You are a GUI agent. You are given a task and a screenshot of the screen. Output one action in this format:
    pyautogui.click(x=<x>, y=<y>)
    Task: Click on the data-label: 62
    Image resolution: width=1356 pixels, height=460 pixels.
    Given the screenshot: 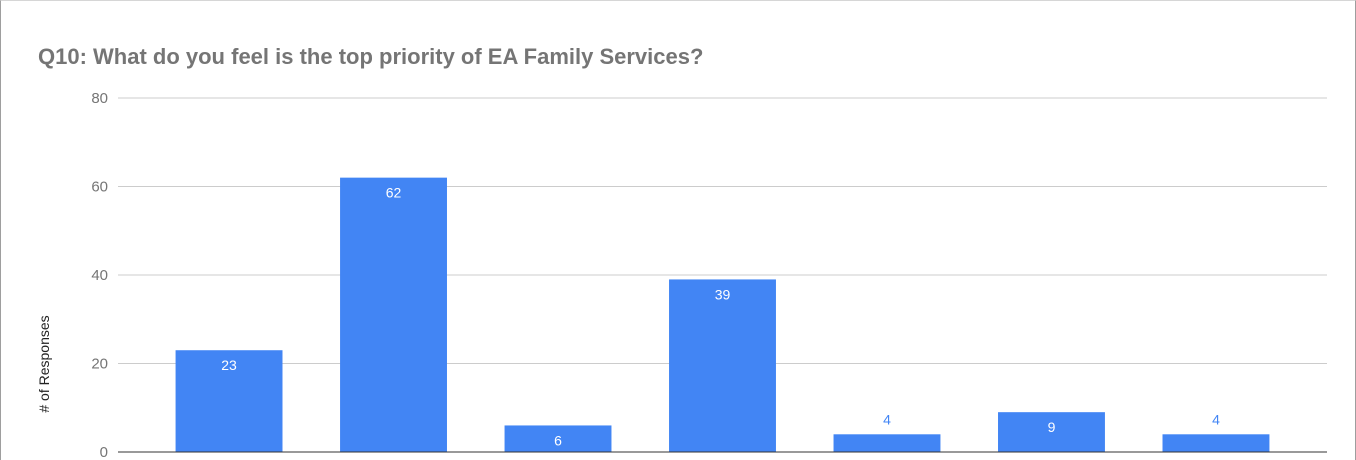 What is the action you would take?
    pyautogui.click(x=394, y=193)
    